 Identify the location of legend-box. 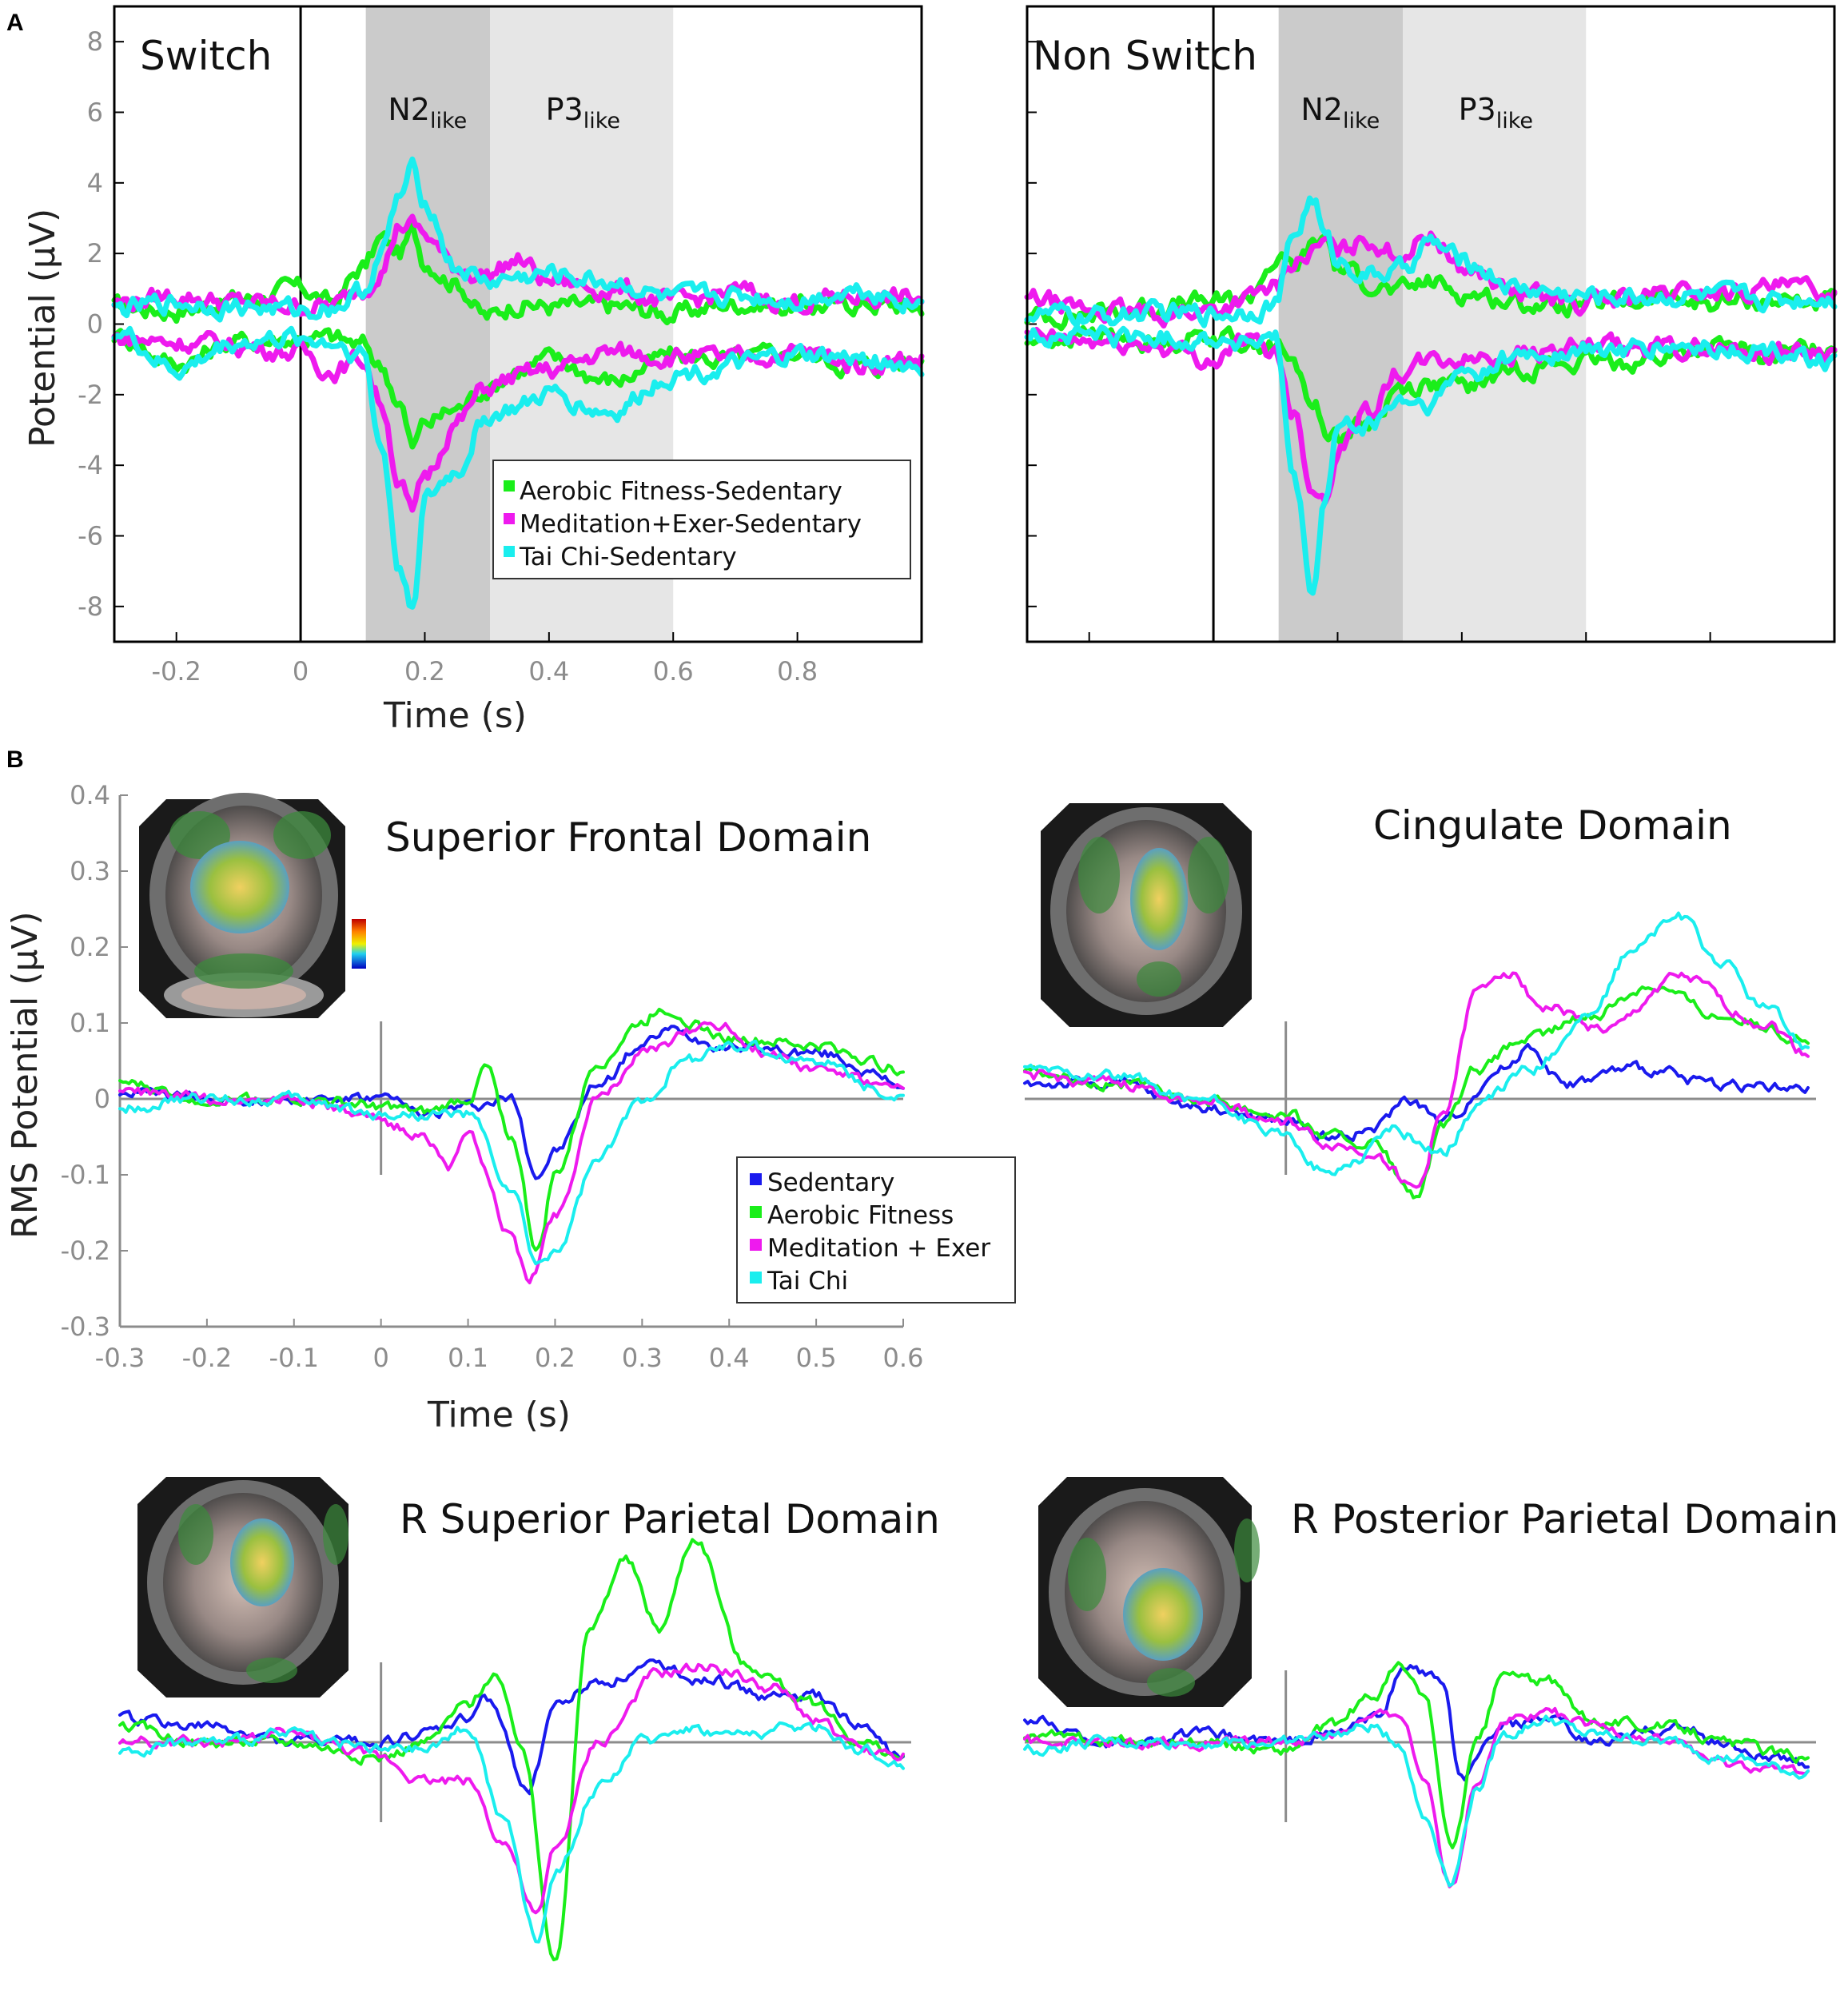
(701, 519).